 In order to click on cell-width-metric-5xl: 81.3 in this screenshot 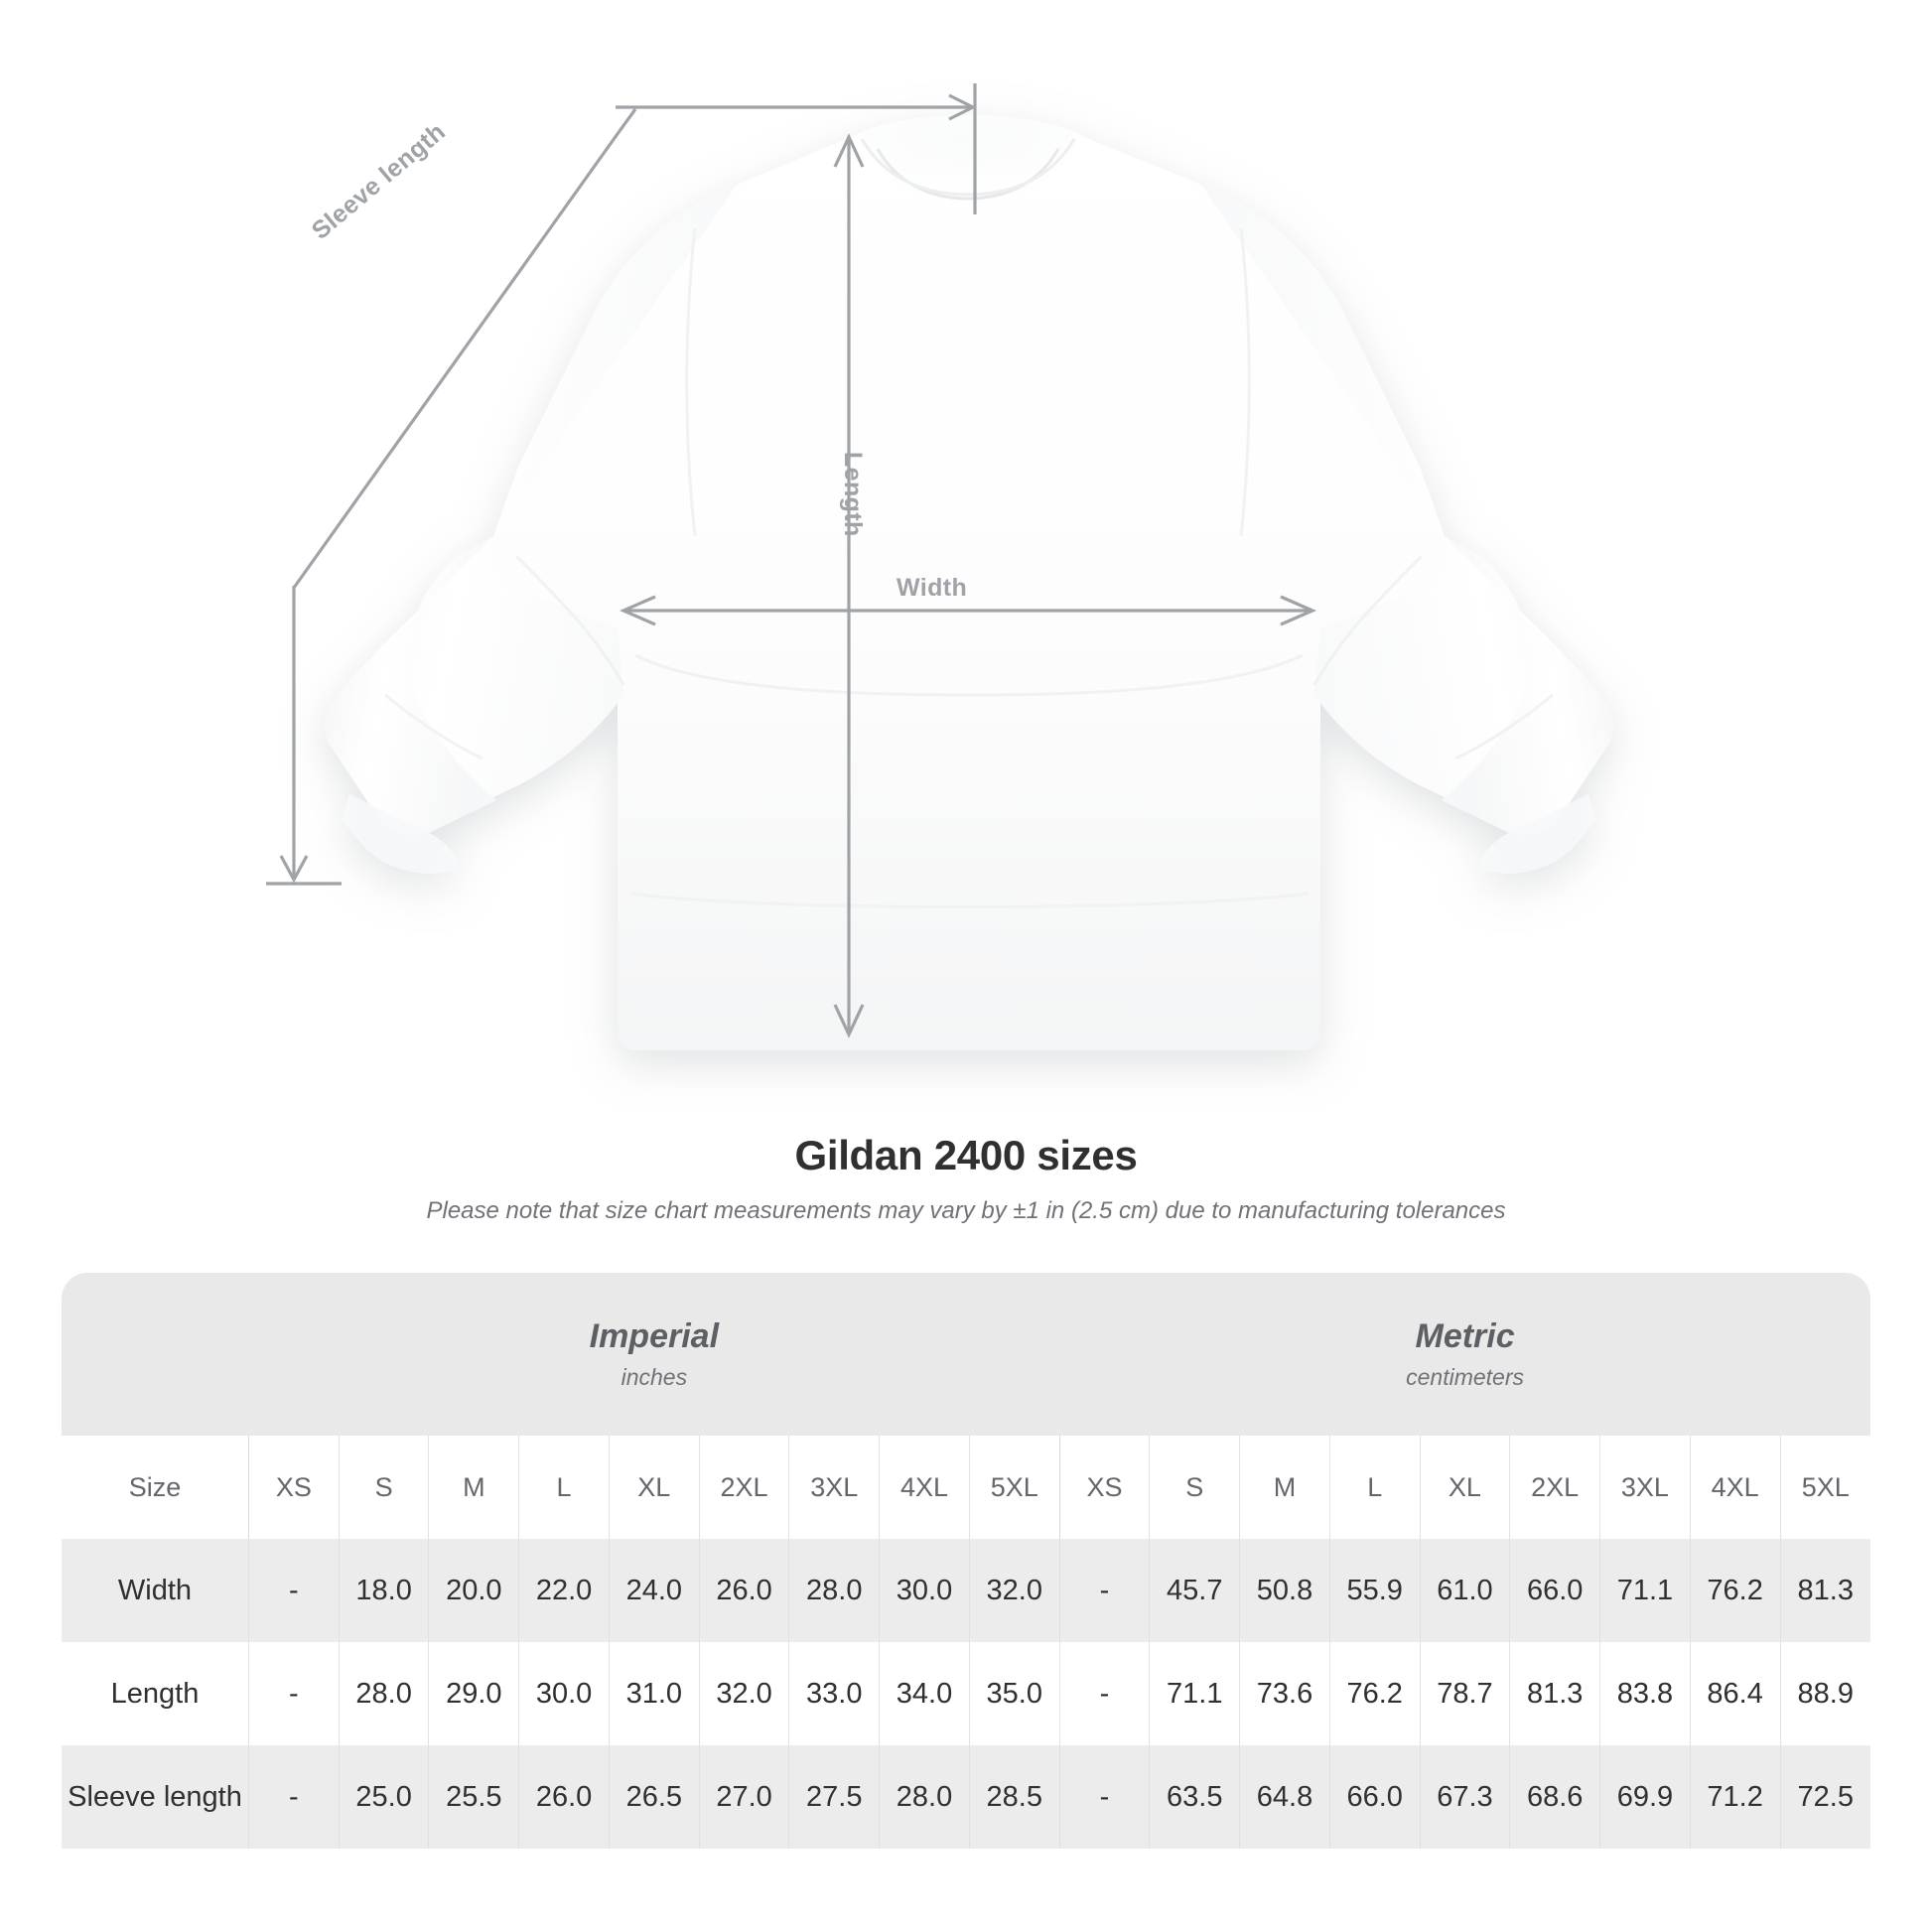, I will do `click(1825, 1591)`.